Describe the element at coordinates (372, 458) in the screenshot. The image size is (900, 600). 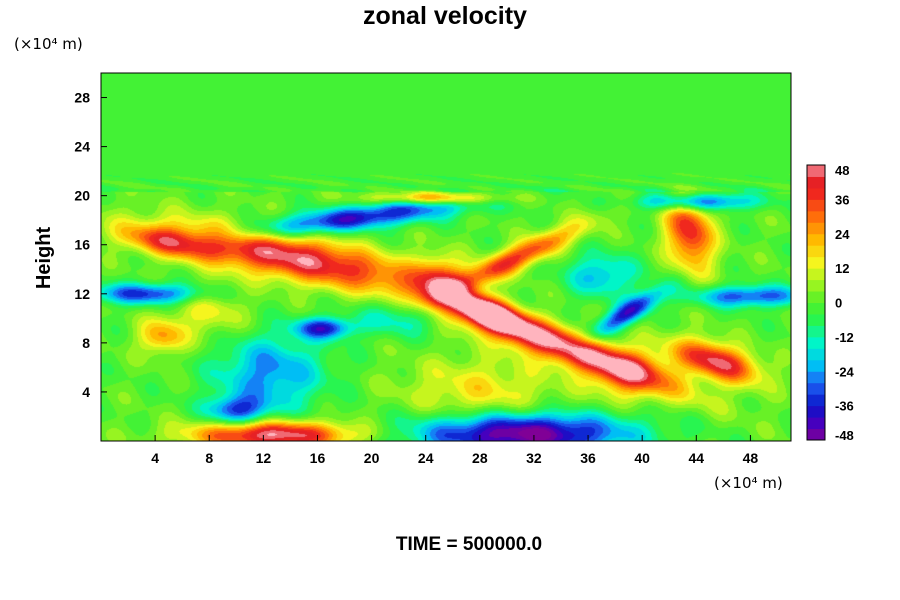
I see `x-tick-label: 20` at that location.